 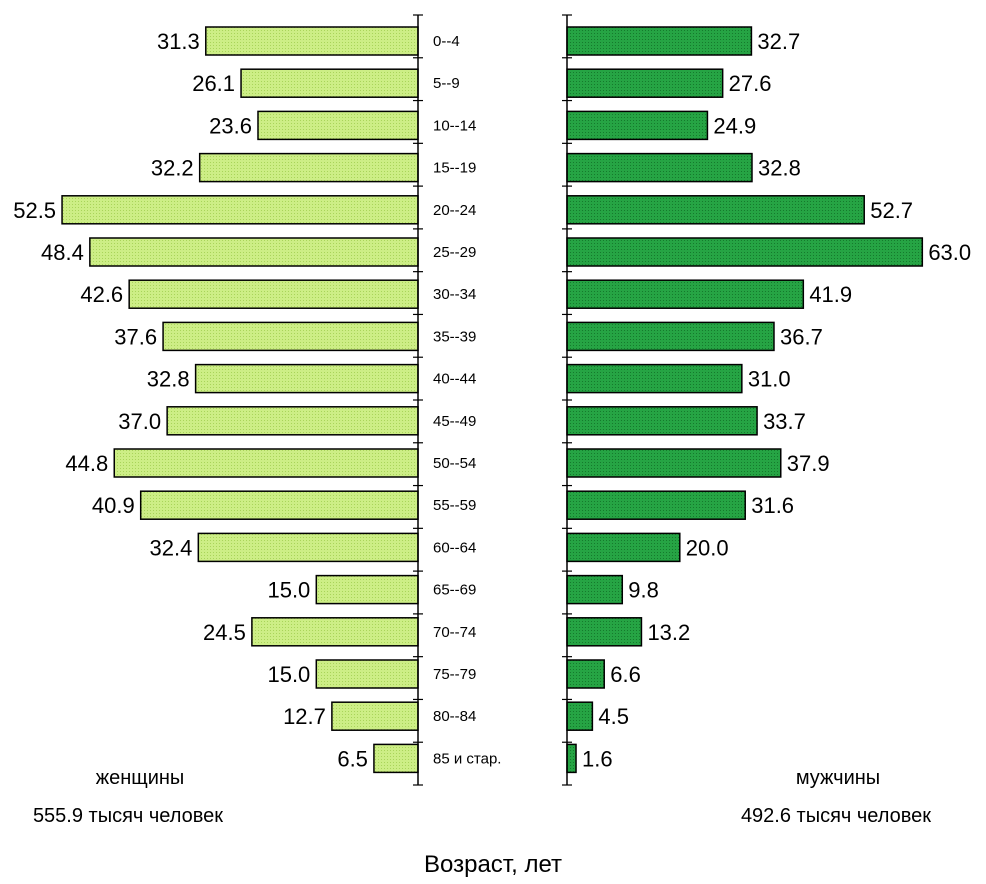 What do you see at coordinates (454, 505) in the screenshot?
I see `age-group-label: 55--59` at bounding box center [454, 505].